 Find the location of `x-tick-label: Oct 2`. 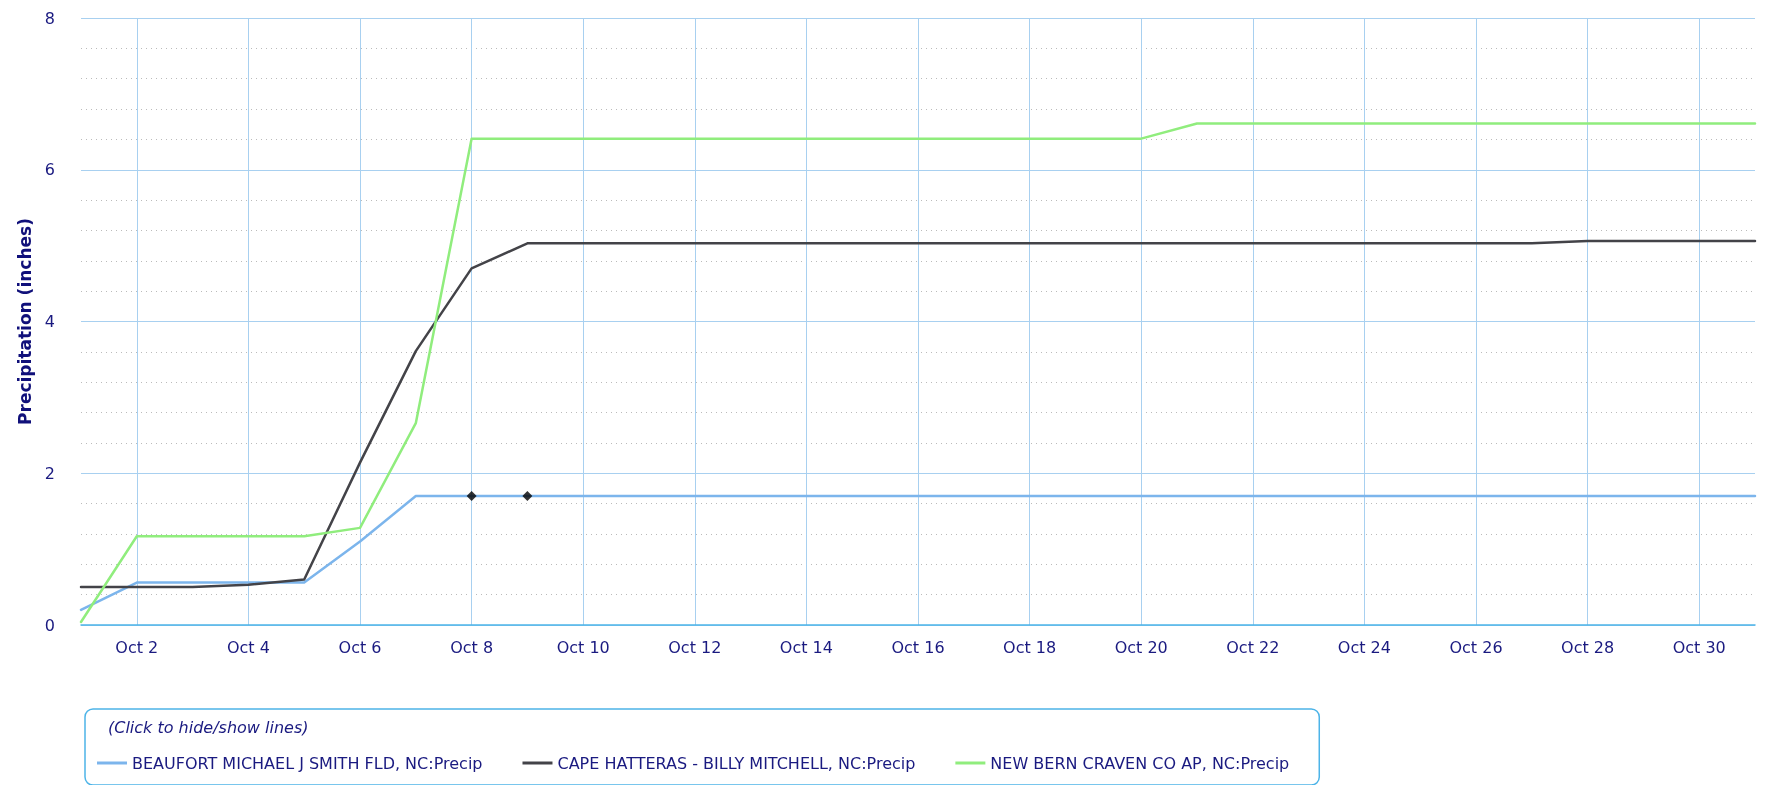

x-tick-label: Oct 2 is located at coordinates (137, 647).